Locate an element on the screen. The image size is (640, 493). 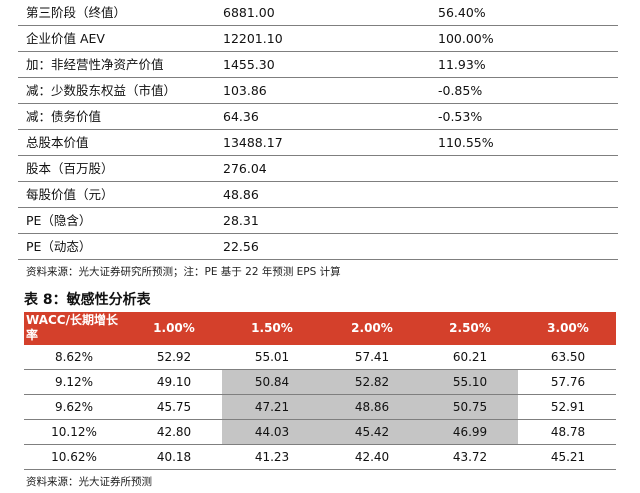
wacc-cell: 10.12% is located at coordinates (74, 432).